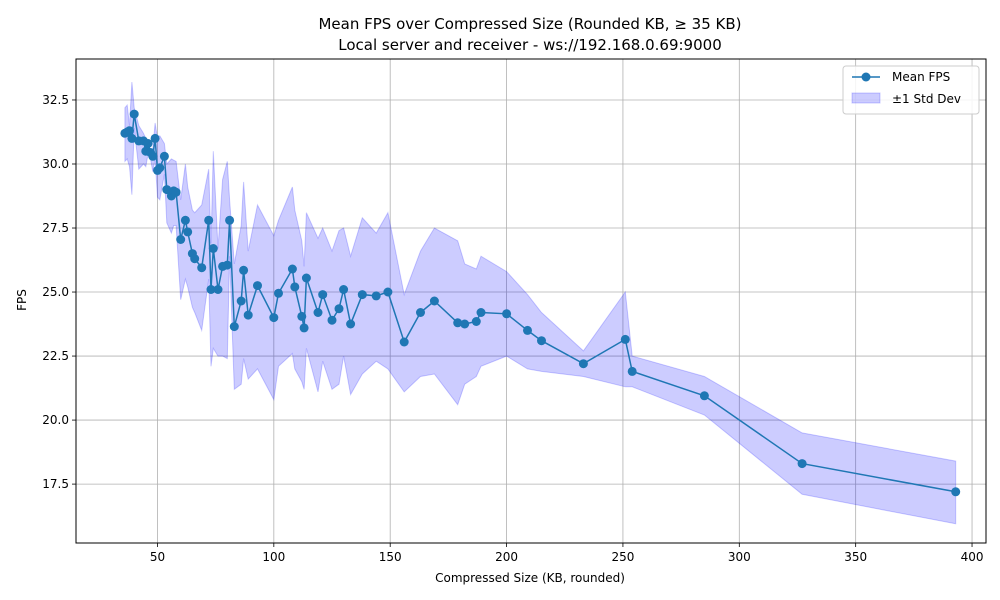 Image resolution: width=1000 pixels, height=600 pixels. What do you see at coordinates (530, 578) in the screenshot?
I see `x-axis-label: Compressed Size (KB, rounded)` at bounding box center [530, 578].